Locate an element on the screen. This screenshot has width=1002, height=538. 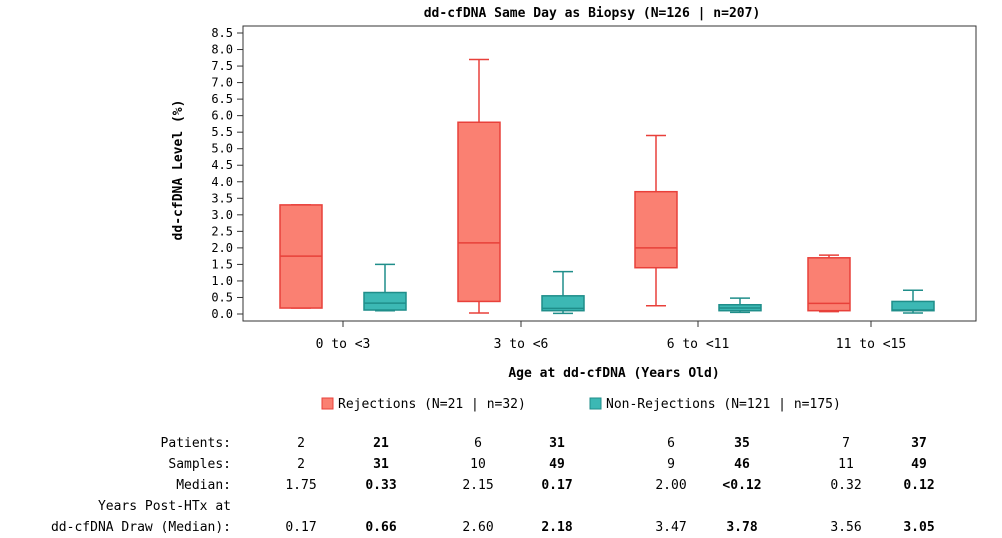
x-tick-label: 6 to <11 is located at coordinates (698, 344).